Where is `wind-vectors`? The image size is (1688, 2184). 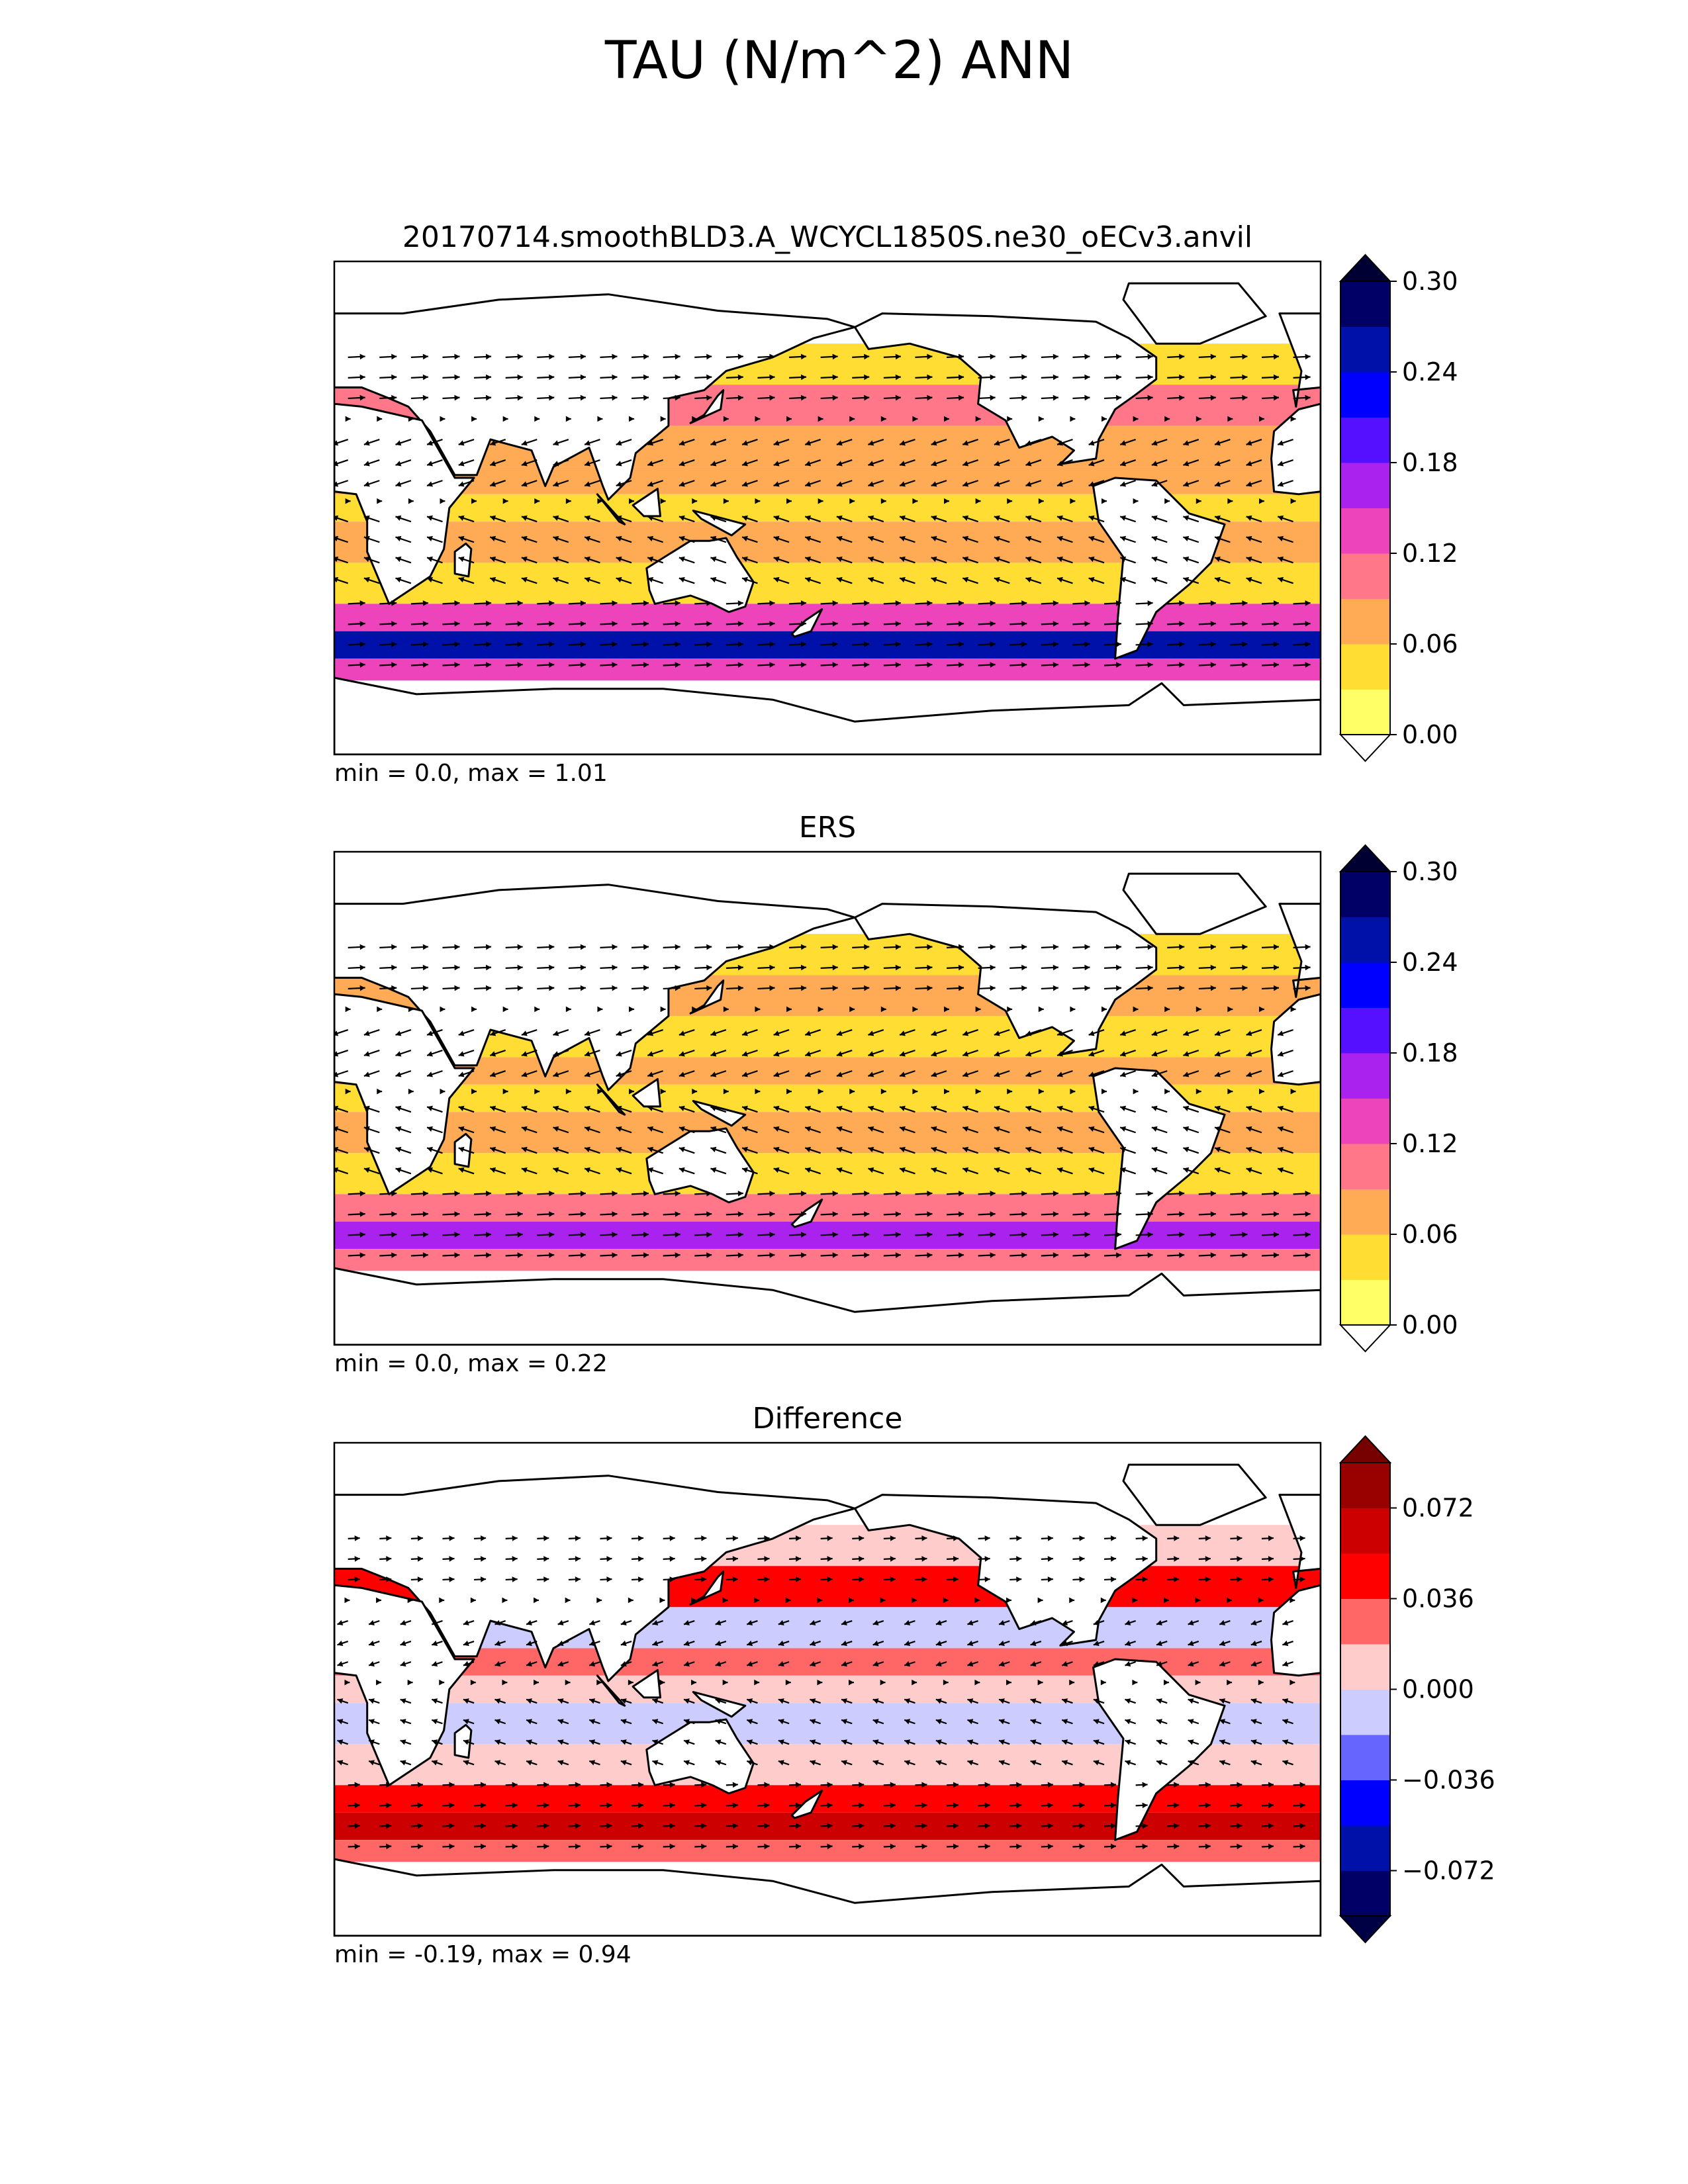
wind-vectors is located at coordinates (822, 510).